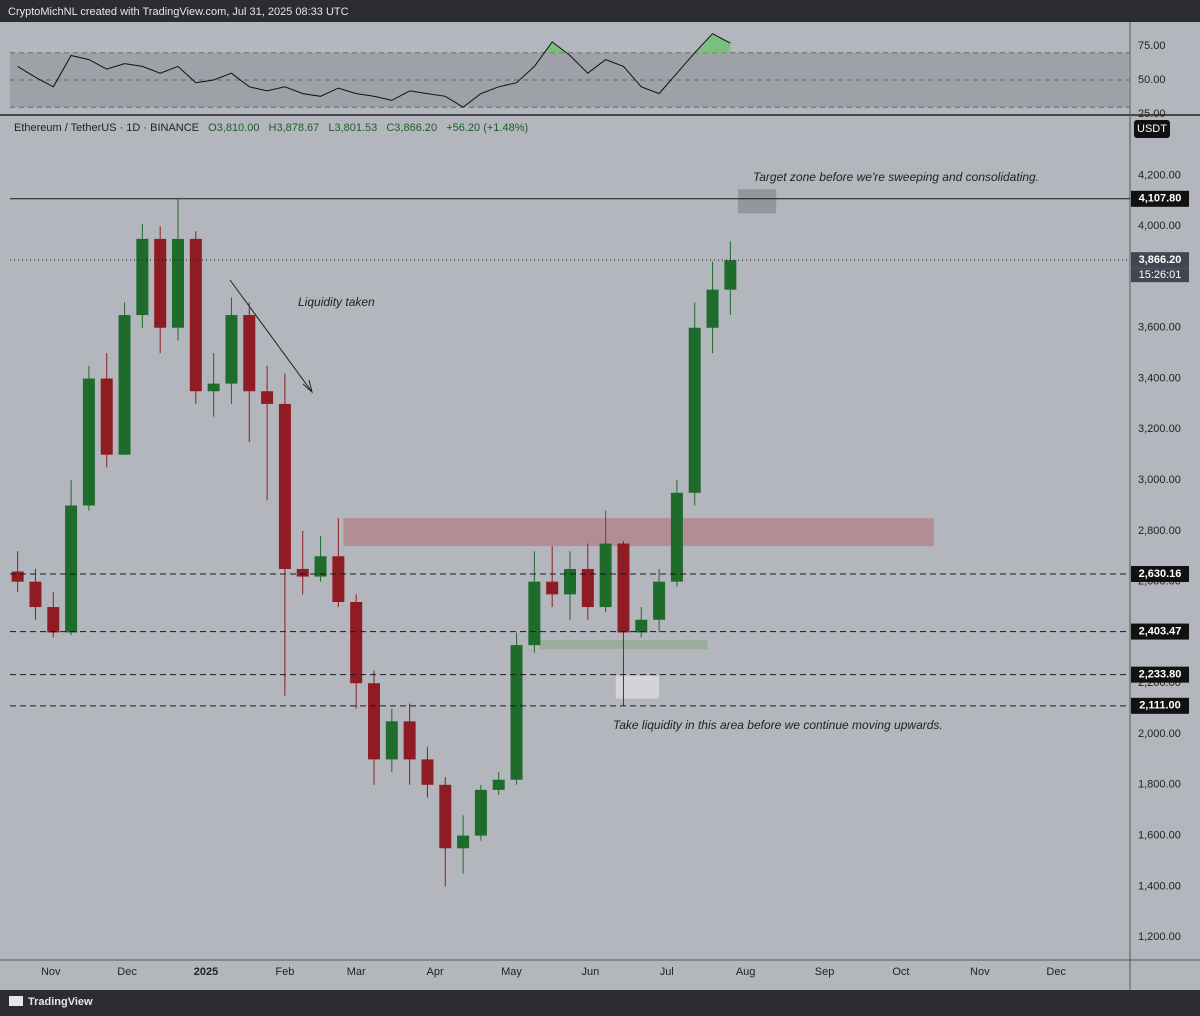 This screenshot has height=1016, width=1200. I want to click on x-tick-label: Feb, so click(284, 972).